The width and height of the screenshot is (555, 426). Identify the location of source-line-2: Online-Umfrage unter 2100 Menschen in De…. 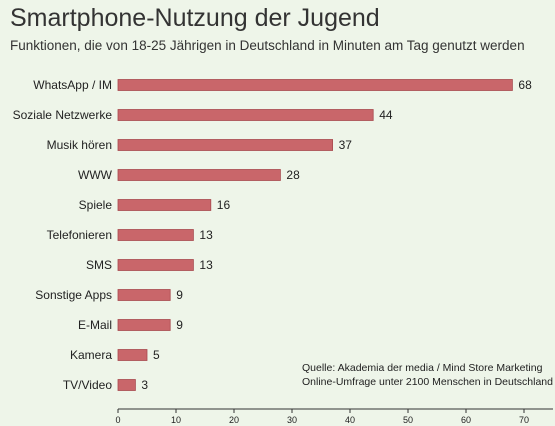
(427, 382).